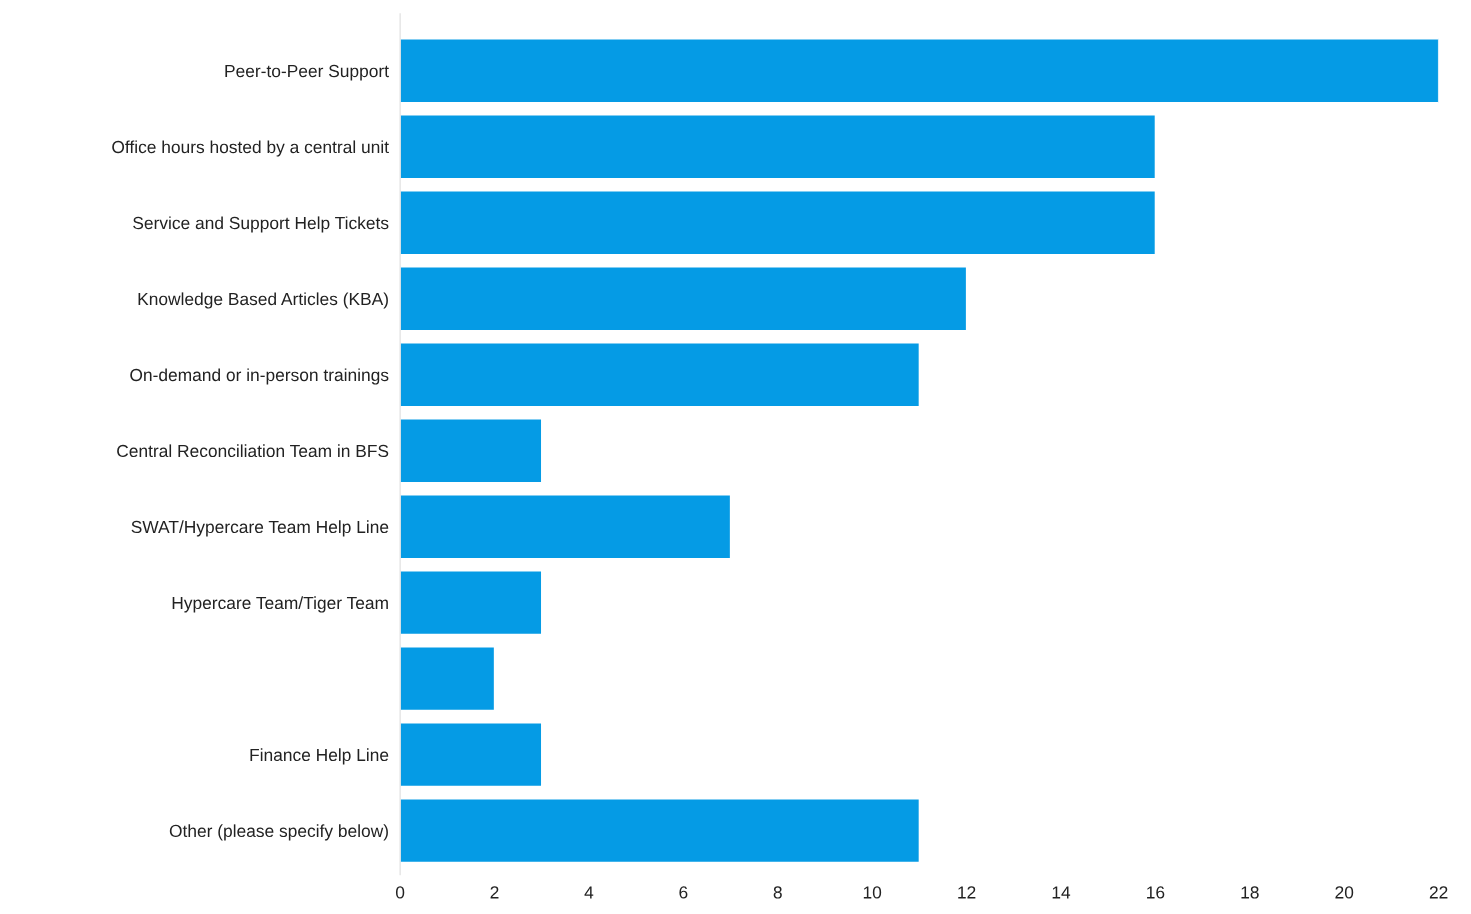  Describe the element at coordinates (777, 892) in the screenshot. I see `x-tick-label: 8` at that location.